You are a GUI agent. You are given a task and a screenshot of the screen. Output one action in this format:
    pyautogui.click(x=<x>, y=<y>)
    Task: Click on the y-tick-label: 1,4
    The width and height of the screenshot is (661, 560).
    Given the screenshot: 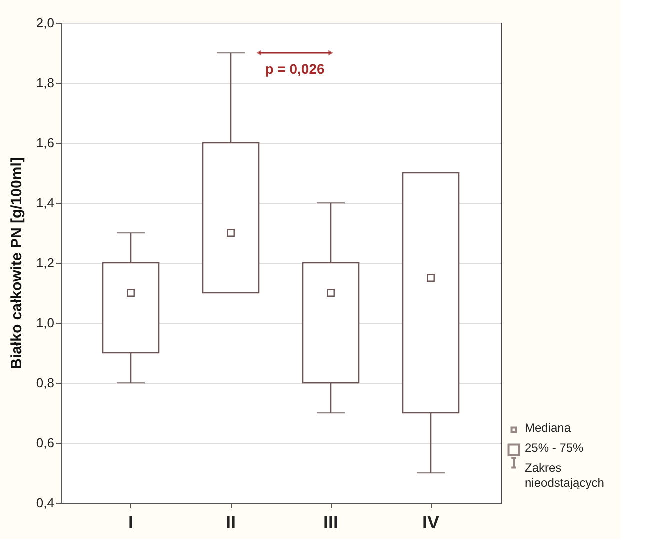 What is the action you would take?
    pyautogui.click(x=45, y=203)
    